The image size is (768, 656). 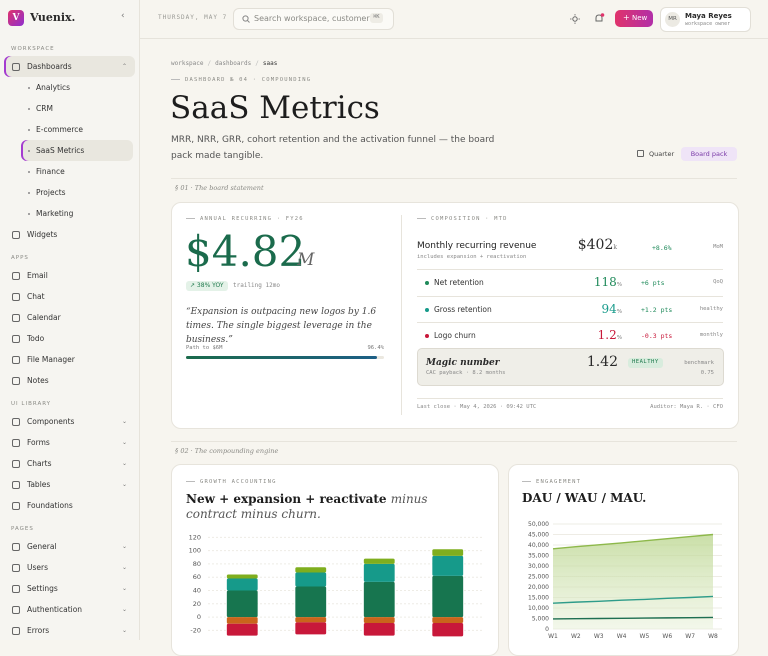 What do you see at coordinates (69, 275) in the screenshot?
I see `nav-item: Email` at bounding box center [69, 275].